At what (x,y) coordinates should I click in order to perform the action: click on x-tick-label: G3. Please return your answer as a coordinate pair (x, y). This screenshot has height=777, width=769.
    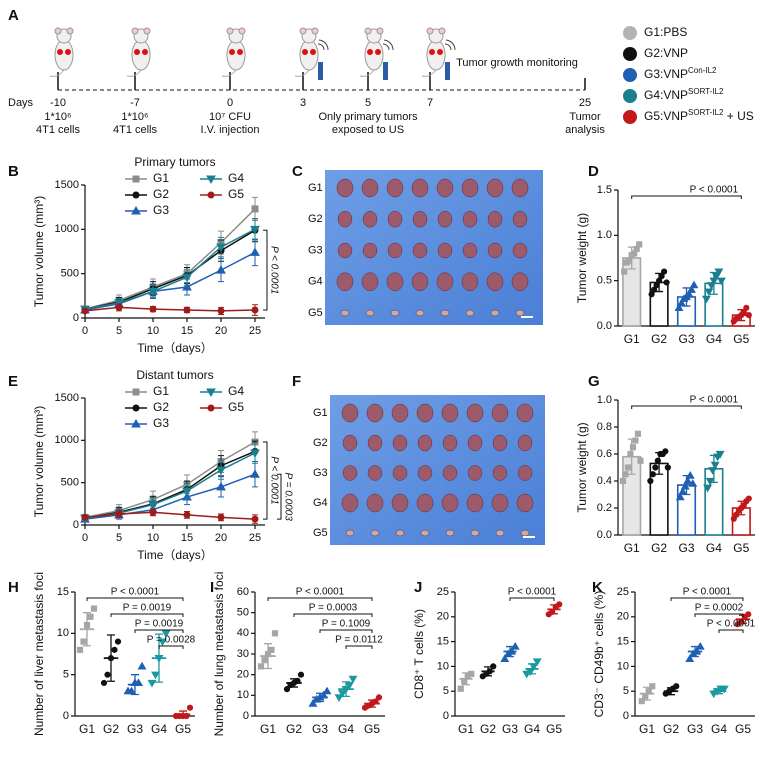
    Looking at the image, I should click on (510, 729).